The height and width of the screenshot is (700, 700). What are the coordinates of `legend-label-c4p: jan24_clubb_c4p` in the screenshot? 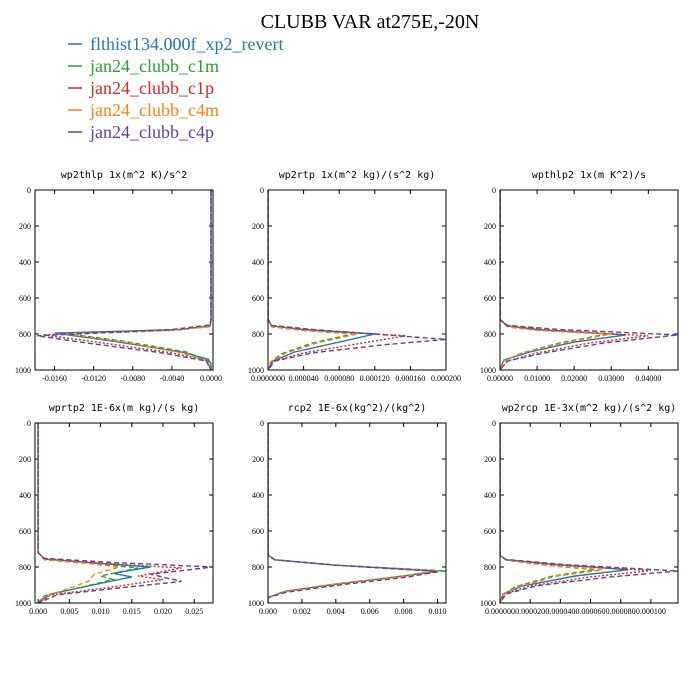 It's located at (151, 132).